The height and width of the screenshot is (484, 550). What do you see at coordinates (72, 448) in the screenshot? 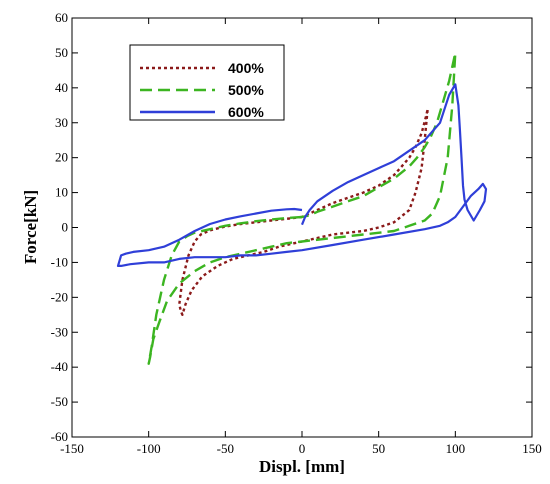
I see `x-tick-label: -150` at bounding box center [72, 448].